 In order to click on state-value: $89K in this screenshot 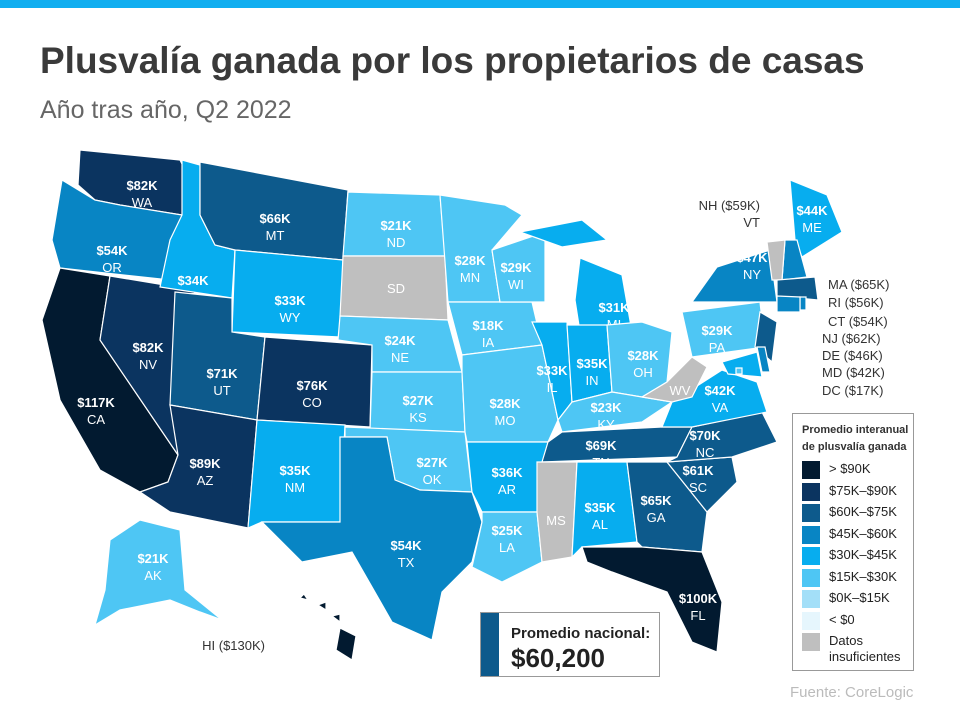, I will do `click(205, 463)`.